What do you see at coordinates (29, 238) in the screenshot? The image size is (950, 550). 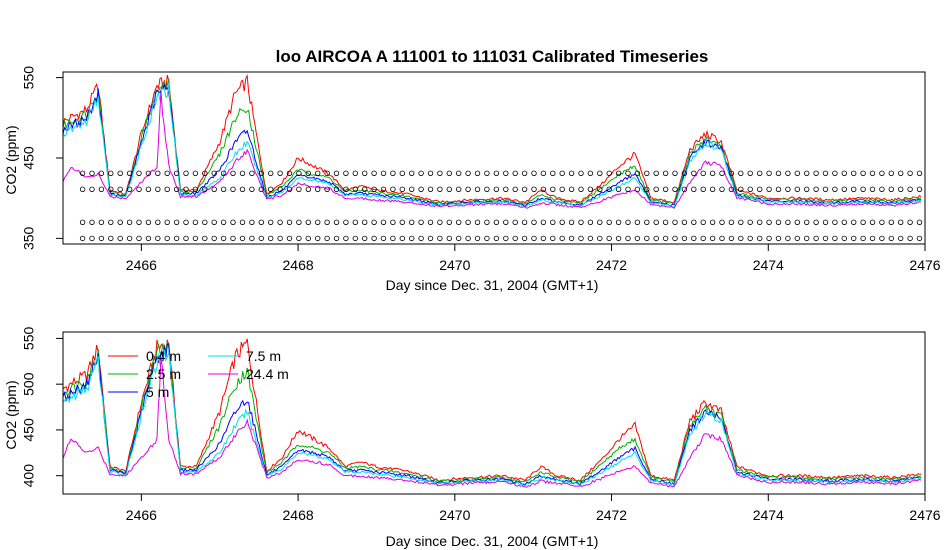 I see `y-tick-label: 350` at bounding box center [29, 238].